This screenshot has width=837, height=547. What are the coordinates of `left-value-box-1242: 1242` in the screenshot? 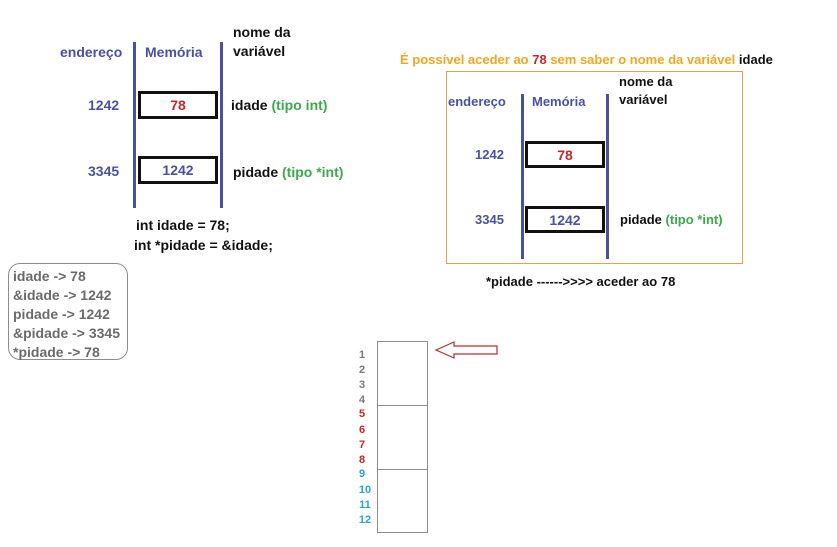 It's located at (178, 170).